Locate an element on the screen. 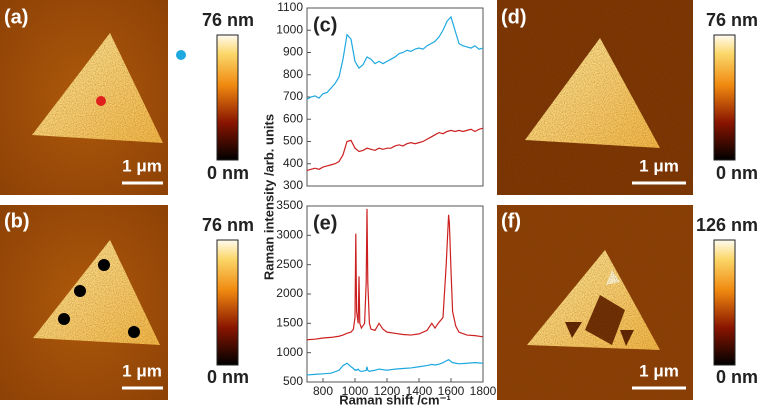 The height and width of the screenshot is (413, 760). panel-label: (c) is located at coordinates (325, 25).